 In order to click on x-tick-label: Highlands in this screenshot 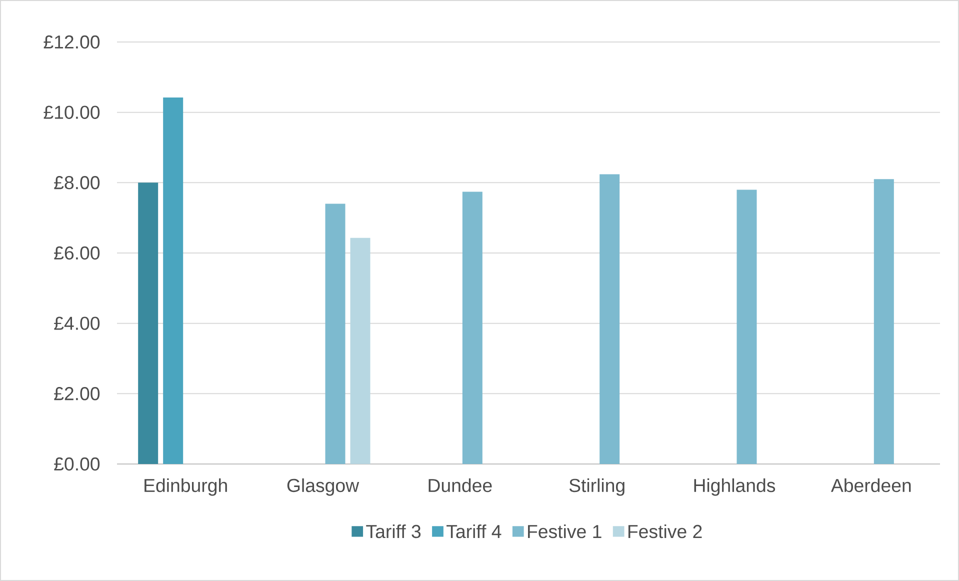, I will do `click(735, 487)`.